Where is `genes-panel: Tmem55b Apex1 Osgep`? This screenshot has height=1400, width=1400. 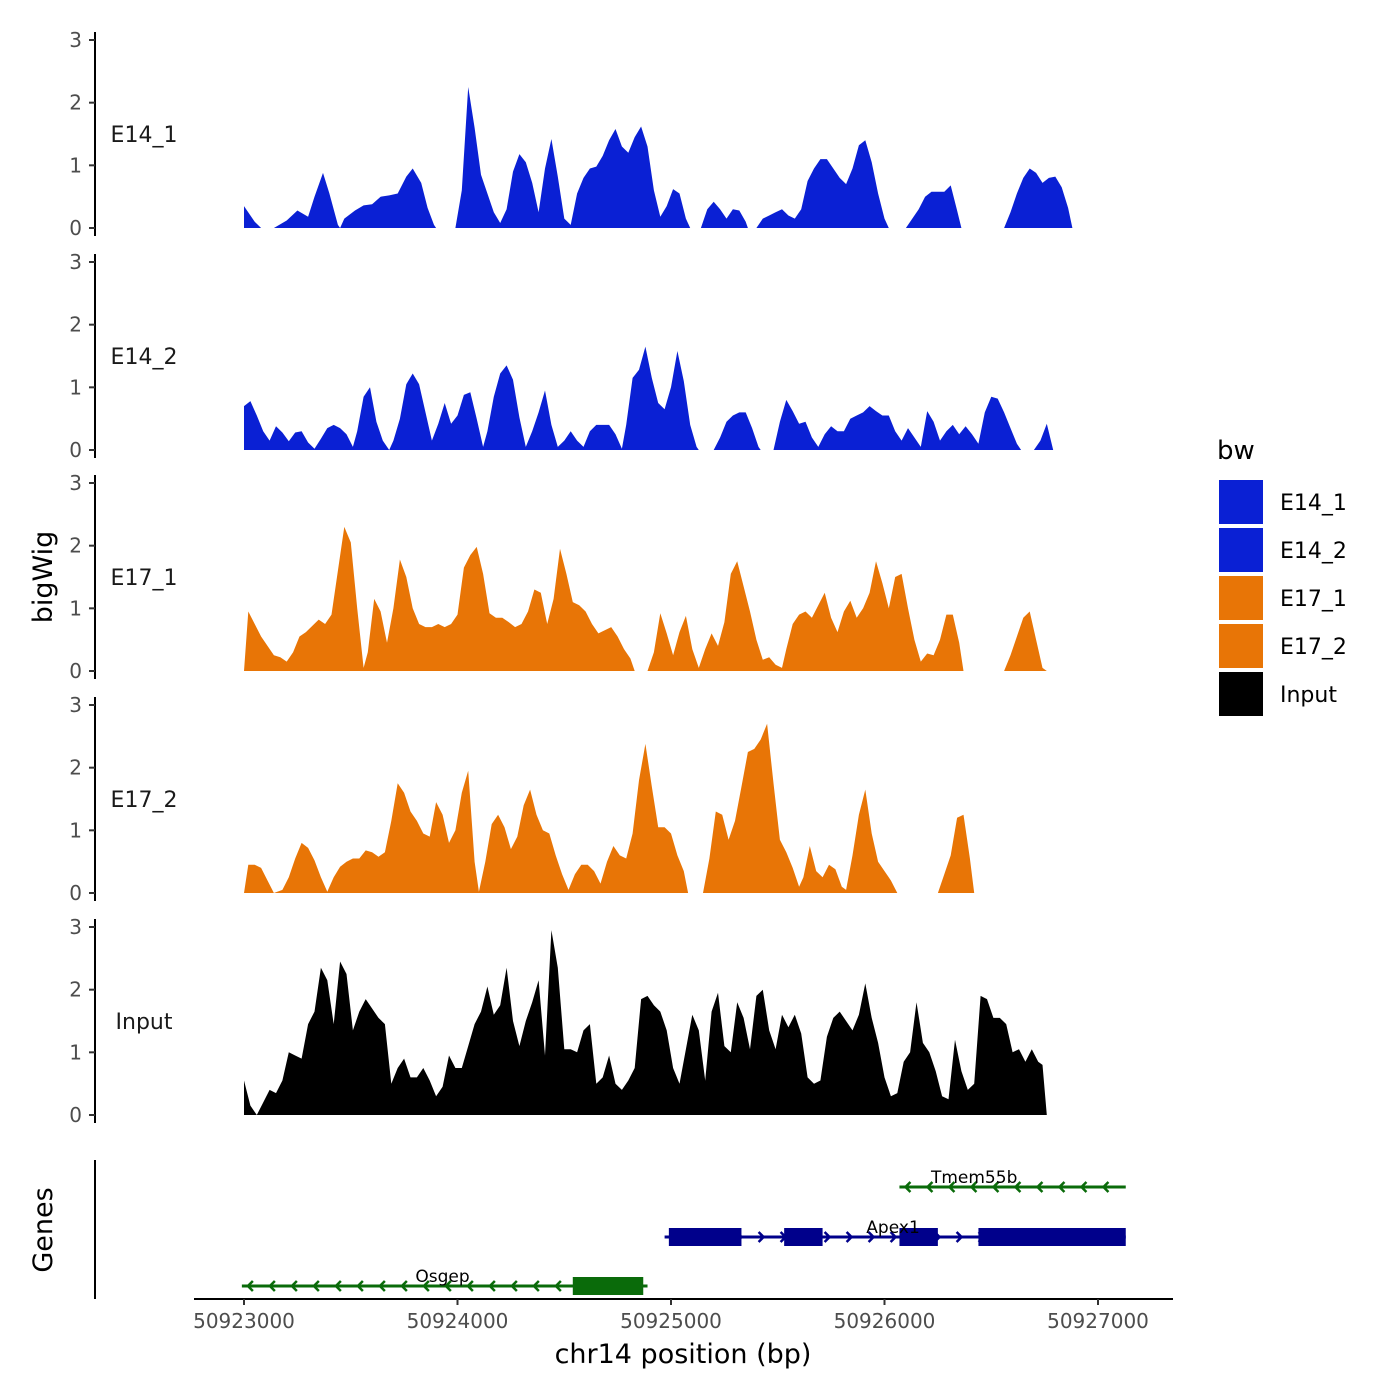 genes-panel: Tmem55b Apex1 Osgep is located at coordinates (610, 1229).